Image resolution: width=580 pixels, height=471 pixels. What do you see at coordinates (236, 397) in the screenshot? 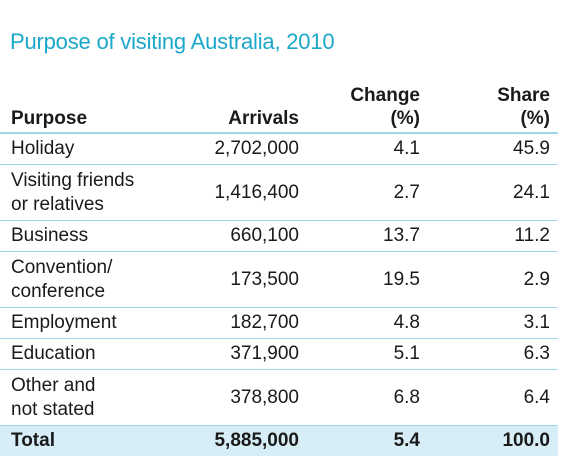
I see `arrivals-cell: 378,800` at bounding box center [236, 397].